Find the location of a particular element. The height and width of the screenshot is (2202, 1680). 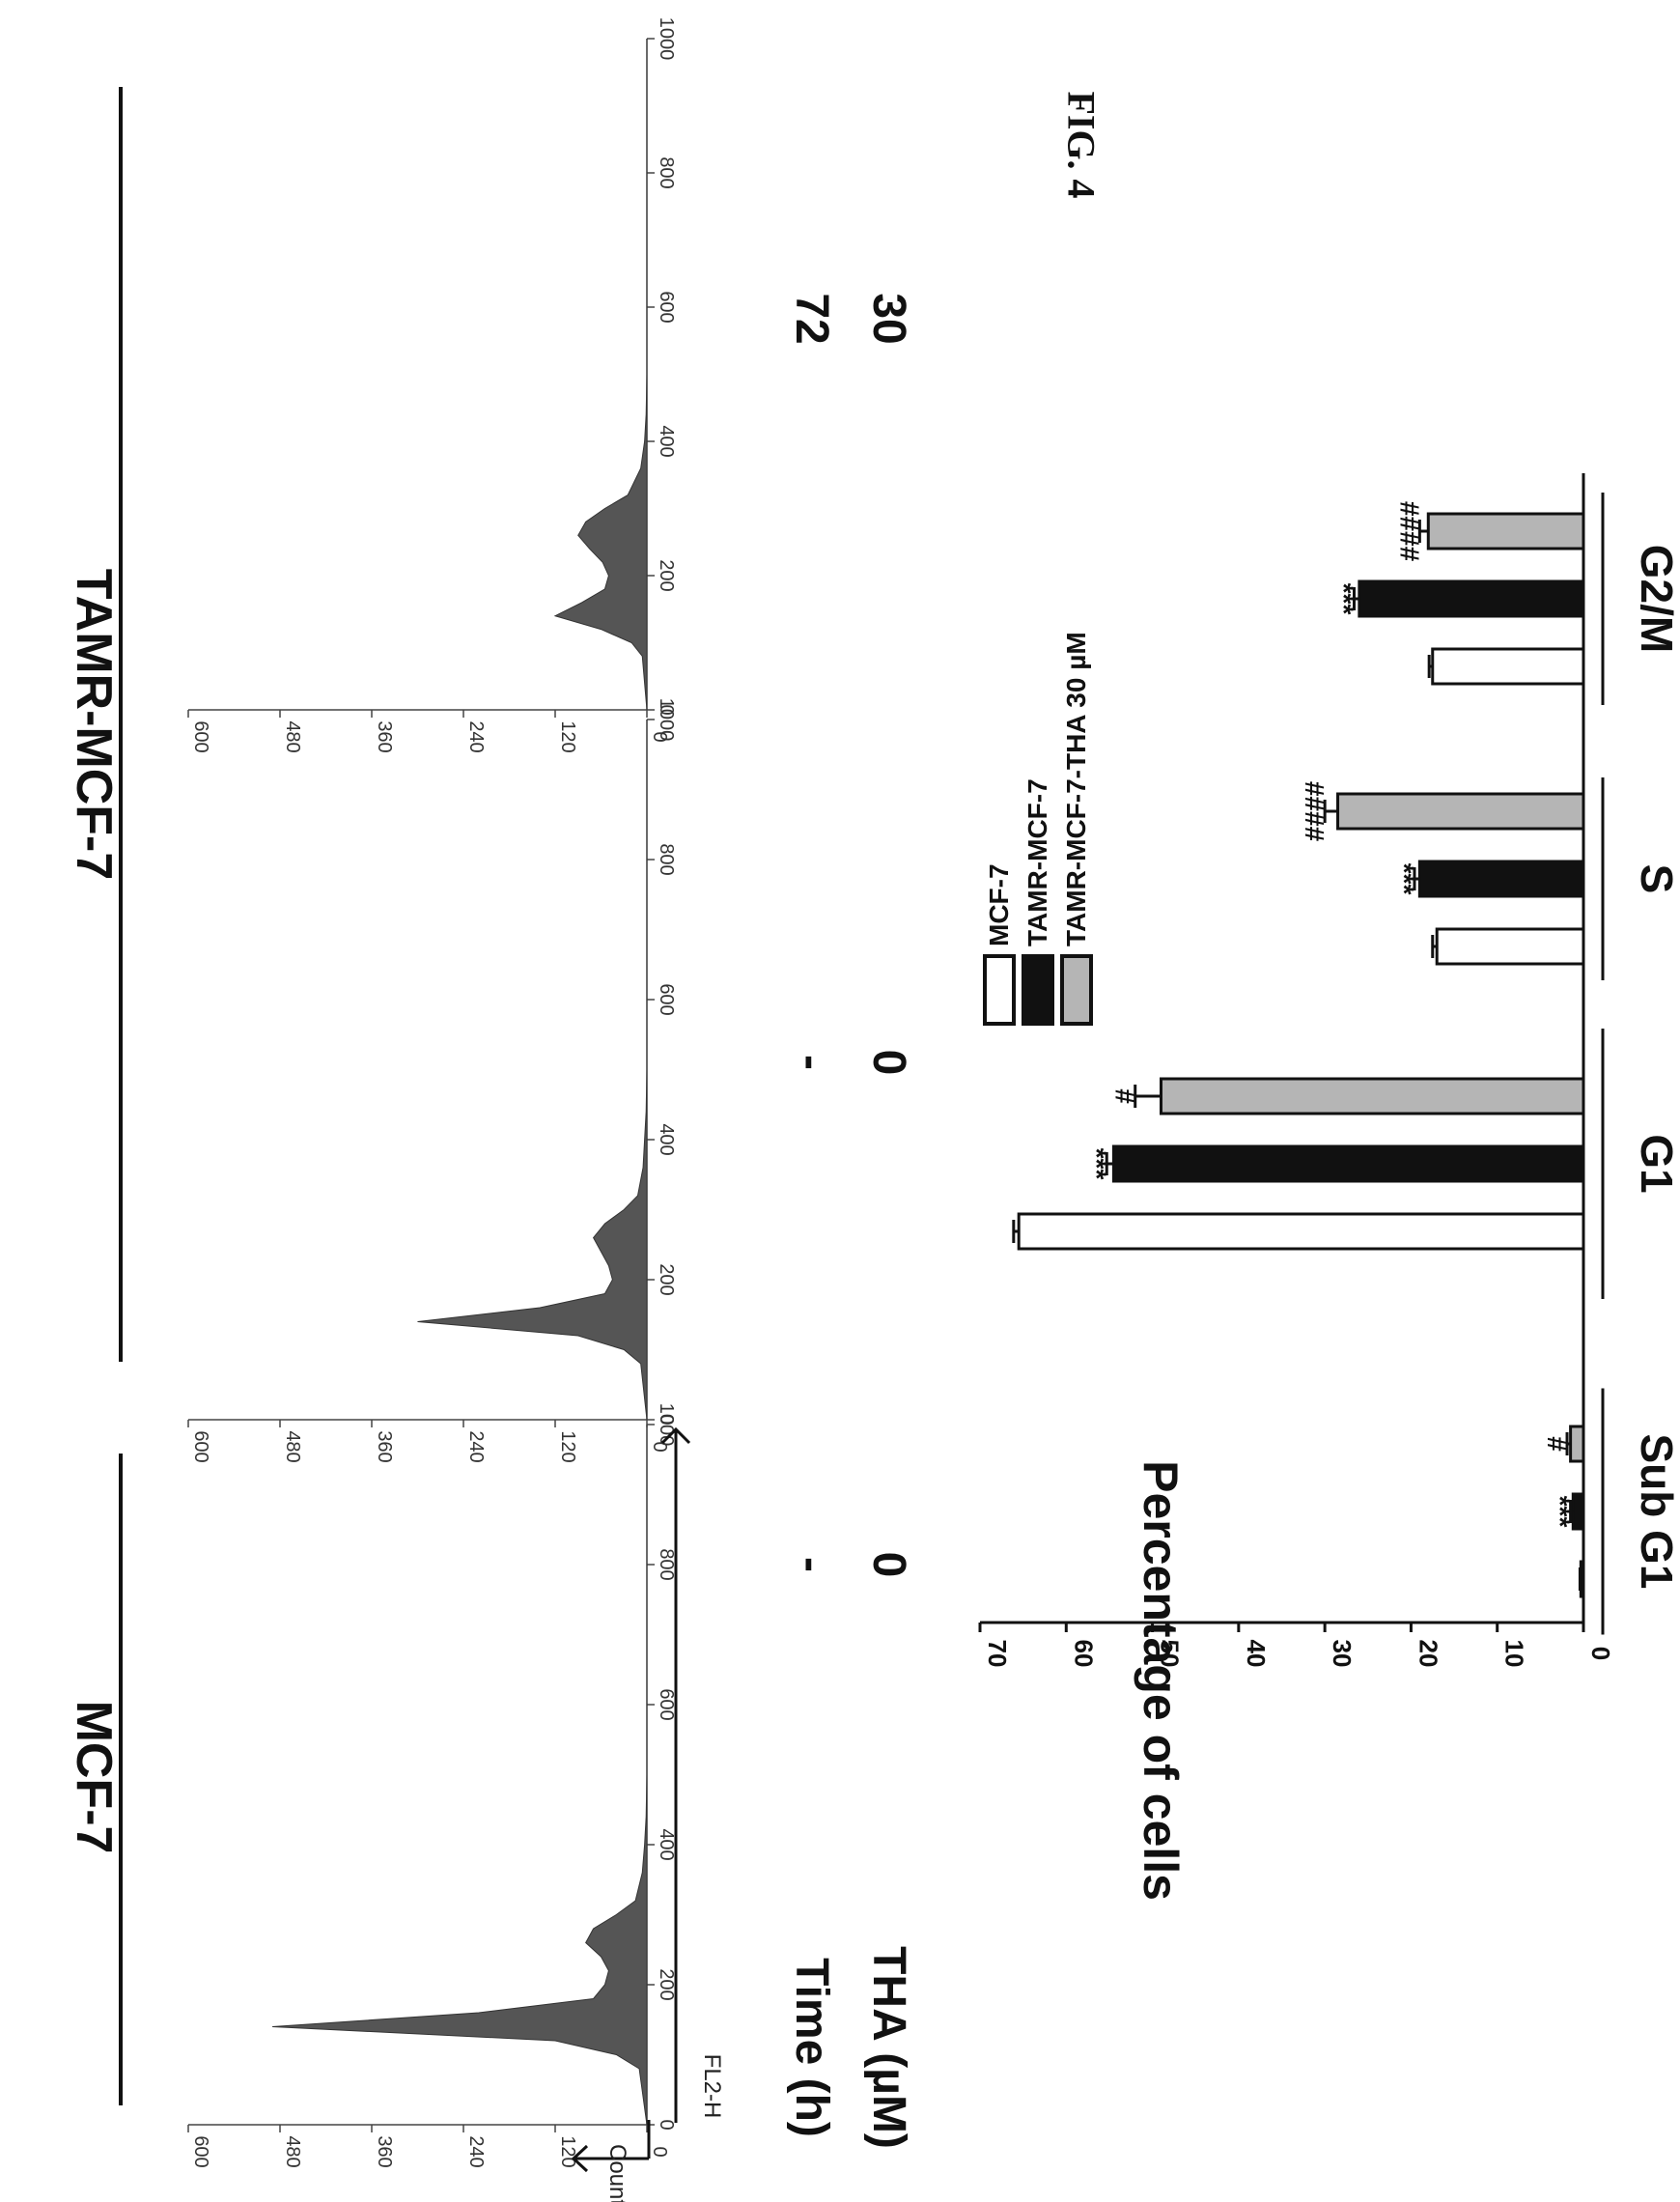

histogram-tamr-control: 0 120 240 360 480 600 0 200 400 600 800 1000 is located at coordinates (432, 1080).